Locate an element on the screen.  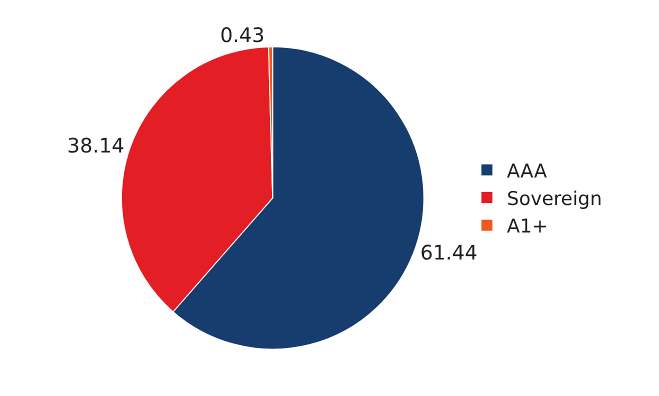
legend-label: A1+ is located at coordinates (527, 227).